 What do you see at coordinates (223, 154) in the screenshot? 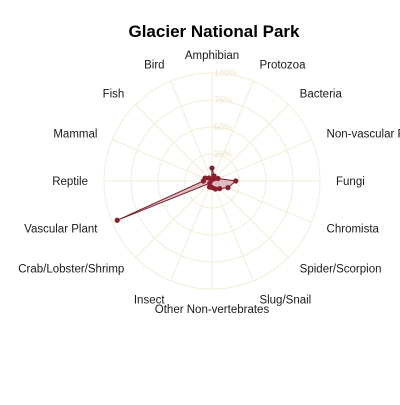
I see `radial-tick-label-1: 25%` at bounding box center [223, 154].